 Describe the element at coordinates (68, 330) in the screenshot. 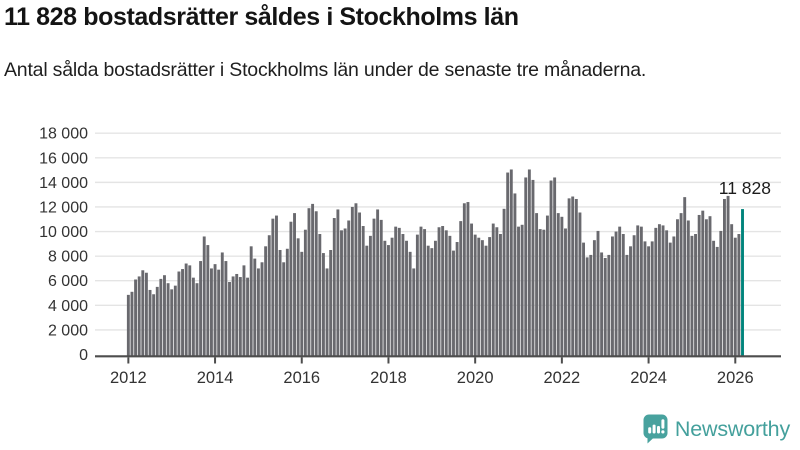

I see `y-axis-label: 2 000` at that location.